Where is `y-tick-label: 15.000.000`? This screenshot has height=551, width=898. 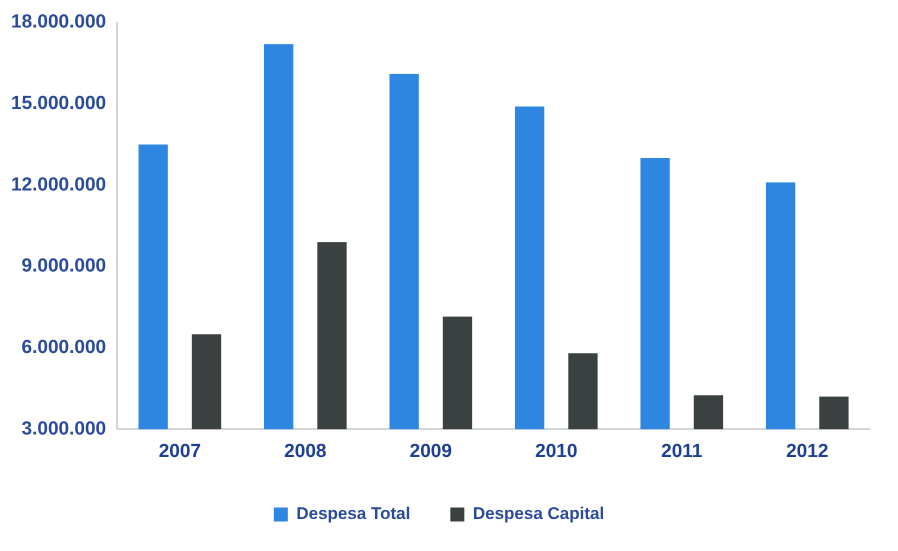 y-tick-label: 15.000.000 is located at coordinates (58, 103).